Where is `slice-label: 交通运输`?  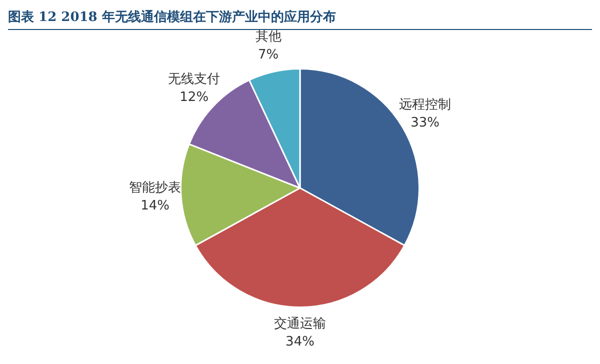 slice-label: 交通运输 is located at coordinates (300, 324).